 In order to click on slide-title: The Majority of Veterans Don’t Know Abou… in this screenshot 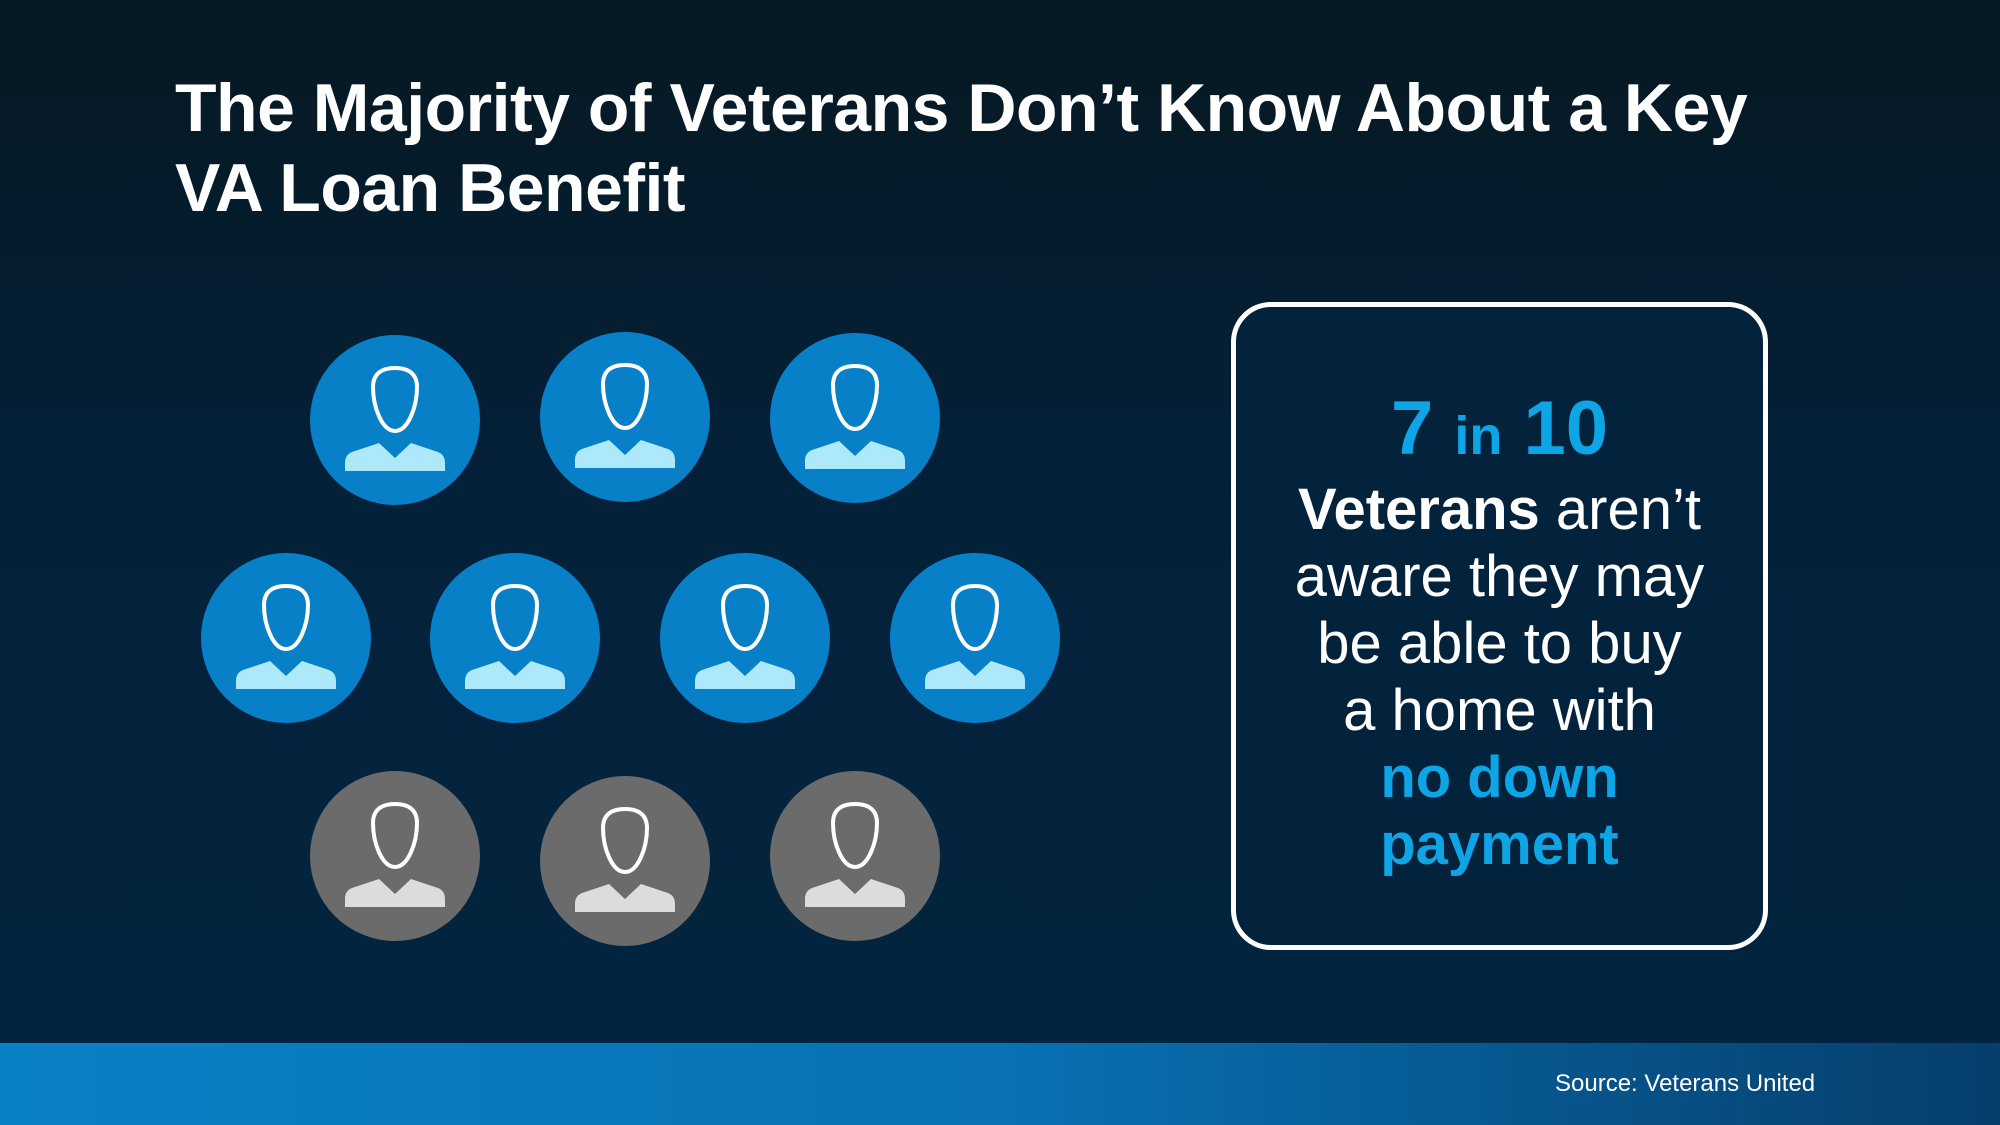, I will do `click(1000, 148)`.